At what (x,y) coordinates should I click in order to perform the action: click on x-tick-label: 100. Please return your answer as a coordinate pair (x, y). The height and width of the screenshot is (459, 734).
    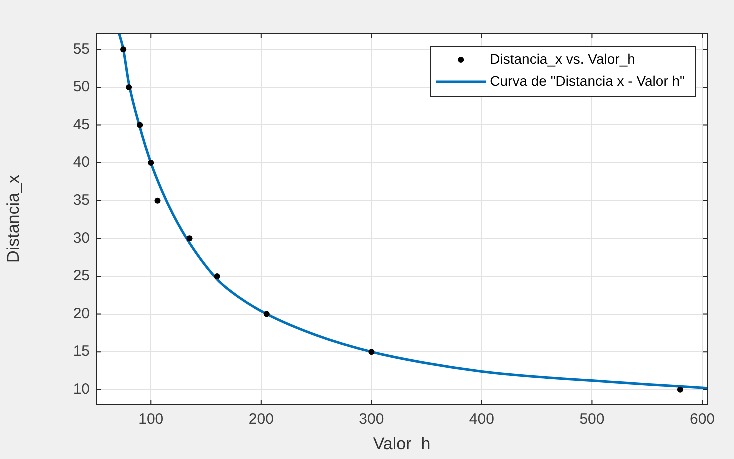
    Looking at the image, I should click on (151, 419).